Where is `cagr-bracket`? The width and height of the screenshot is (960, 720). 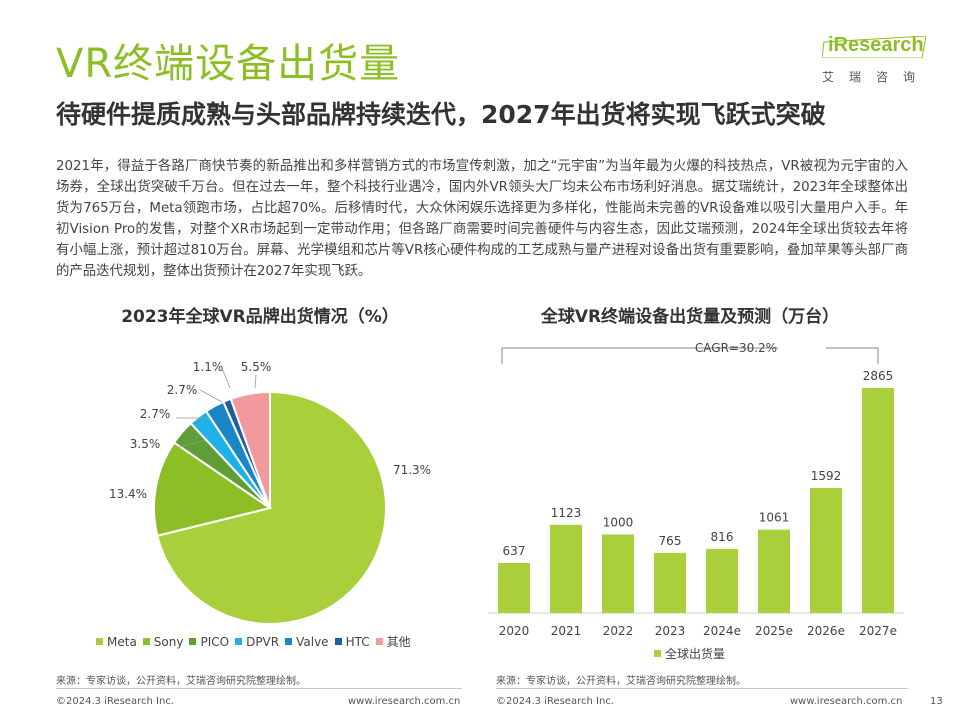
cagr-bracket is located at coordinates (690, 355).